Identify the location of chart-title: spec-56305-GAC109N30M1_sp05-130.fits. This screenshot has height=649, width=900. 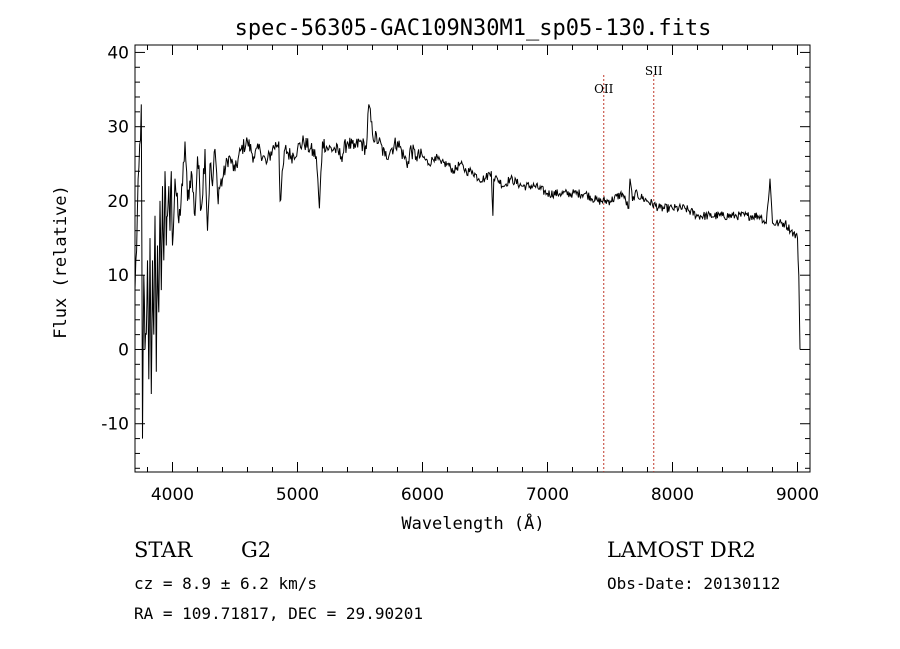
(473, 28).